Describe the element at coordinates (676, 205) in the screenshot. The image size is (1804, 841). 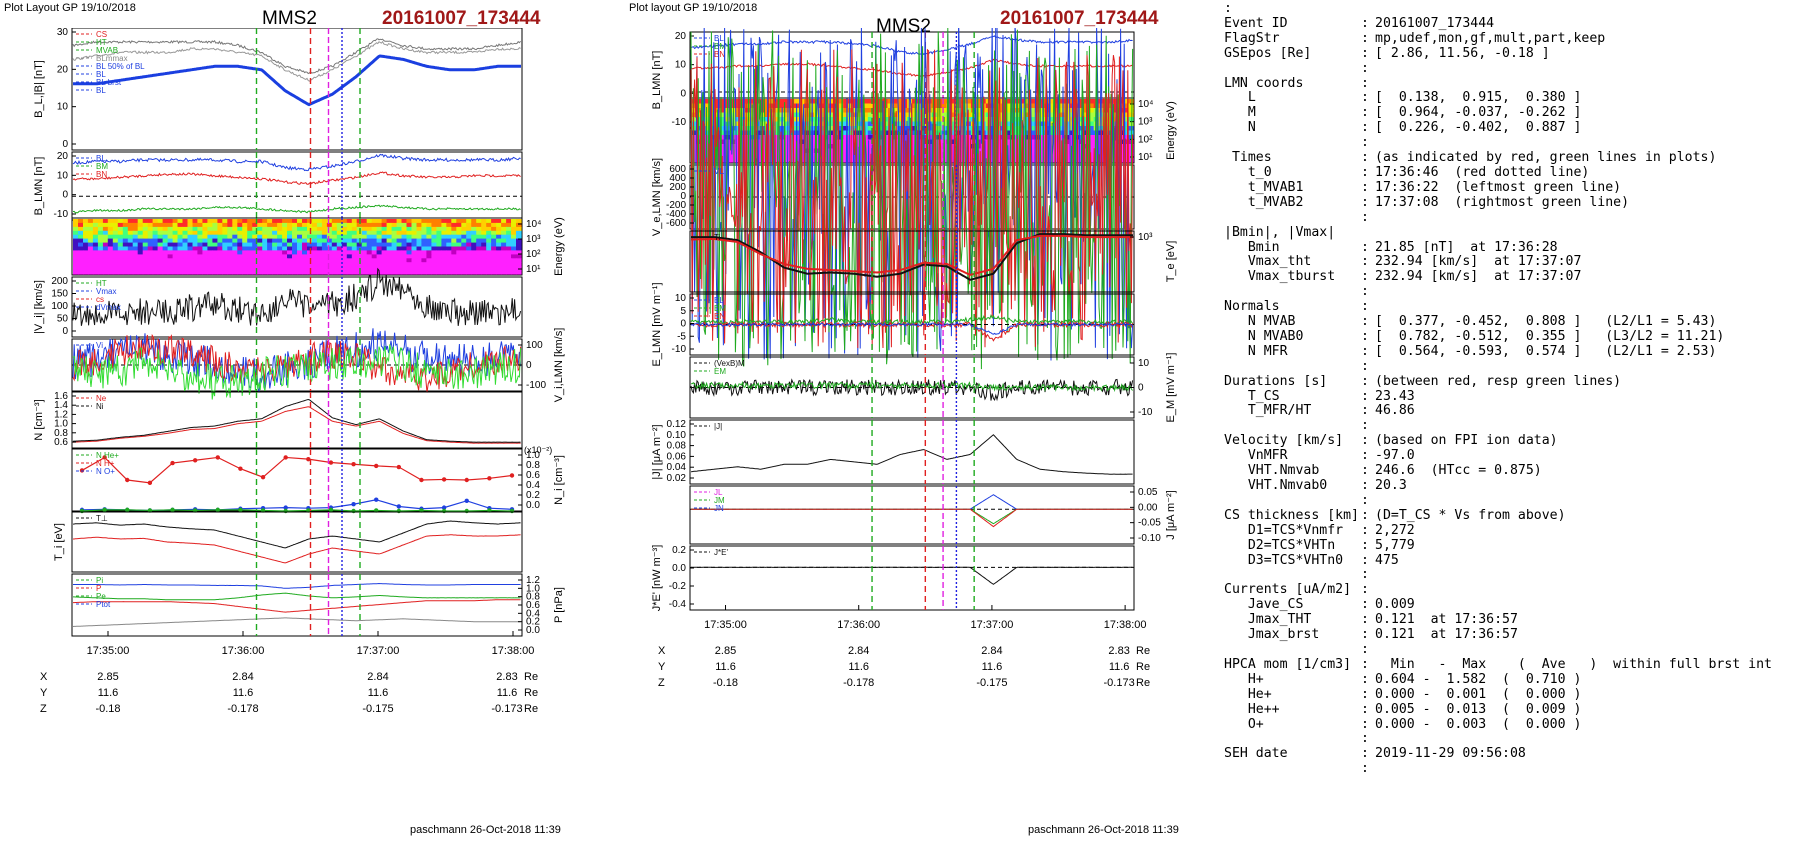
I see `left-tick-label: -200` at that location.